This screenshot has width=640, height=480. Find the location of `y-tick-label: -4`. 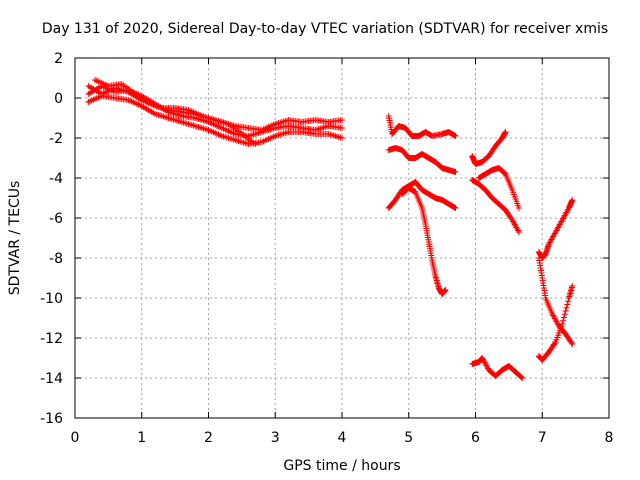

y-tick-label: -4 is located at coordinates (56, 179).